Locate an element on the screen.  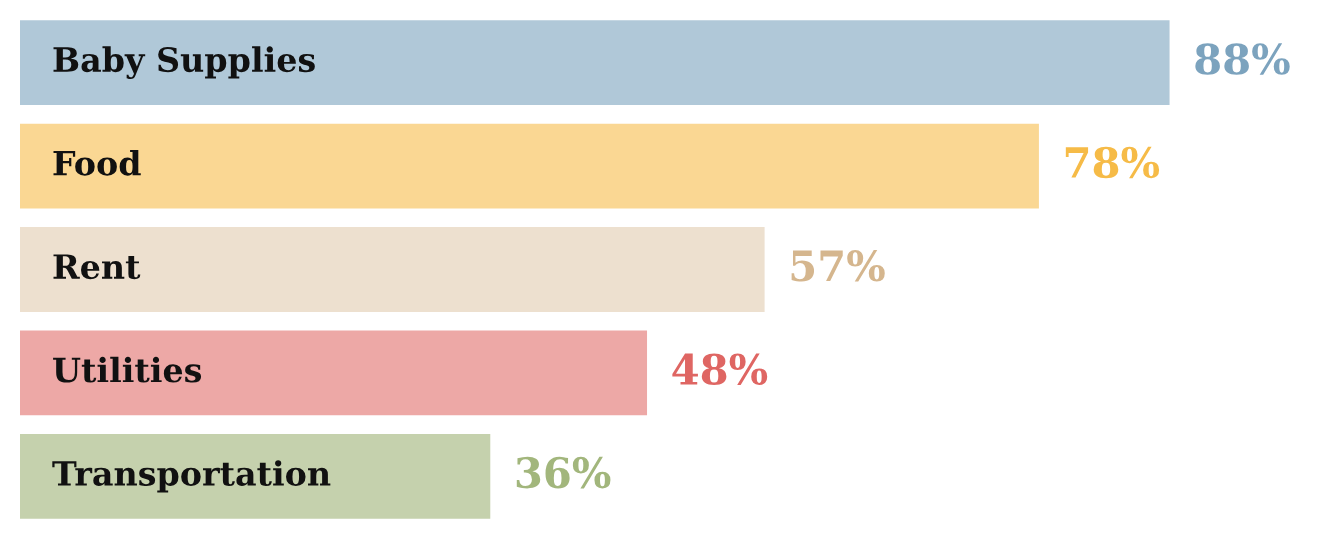
y-tick-label: Rent is located at coordinates (97, 267).